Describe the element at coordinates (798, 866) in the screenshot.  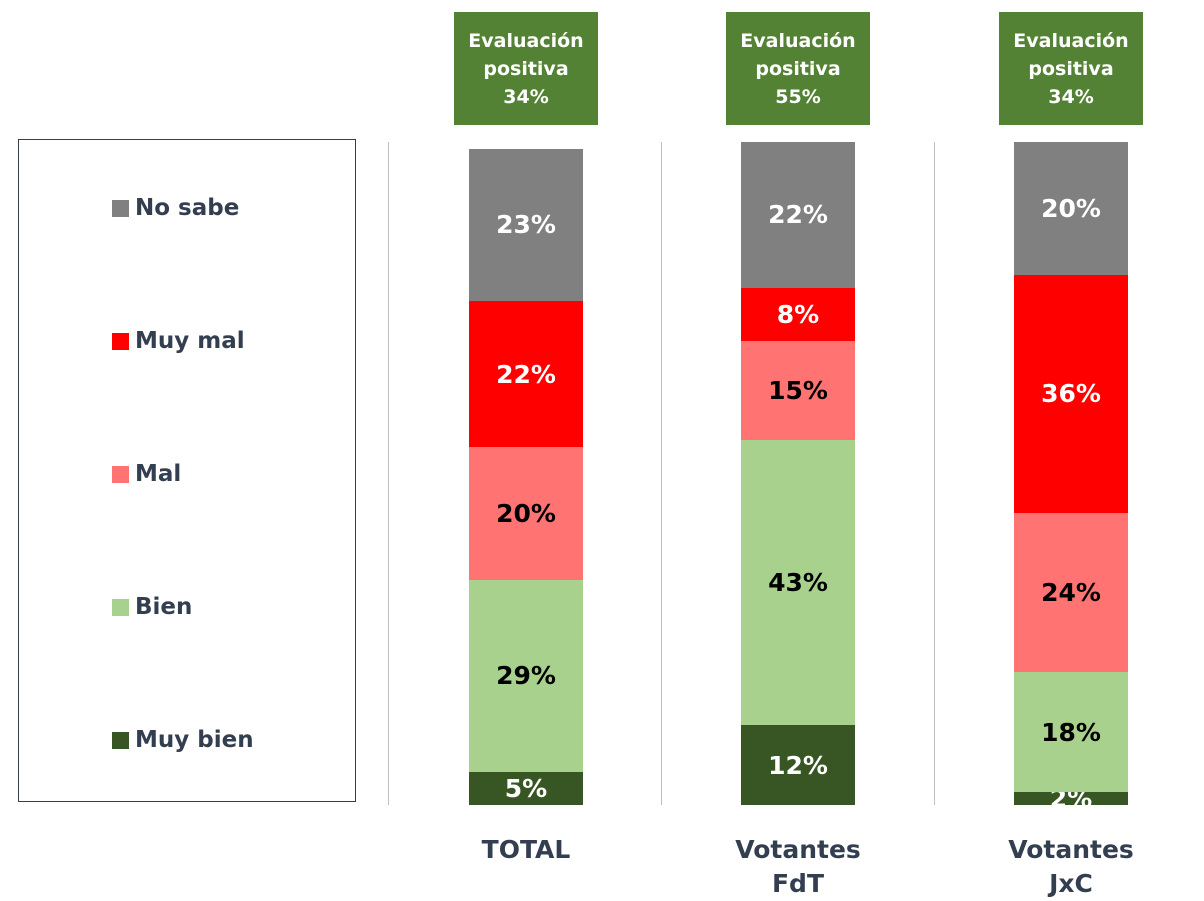
I see `x-tick-label: Votantes FdT` at that location.